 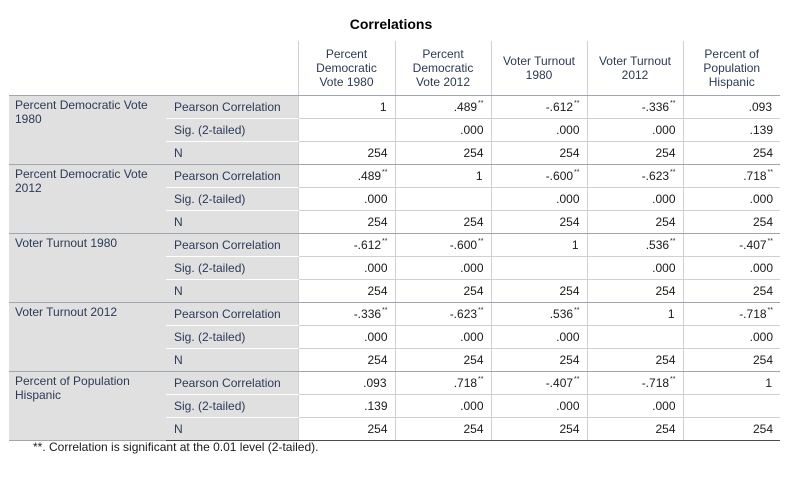 I want to click on row-variable-label: Percent Democratic Vote 2012, so click(x=87, y=199).